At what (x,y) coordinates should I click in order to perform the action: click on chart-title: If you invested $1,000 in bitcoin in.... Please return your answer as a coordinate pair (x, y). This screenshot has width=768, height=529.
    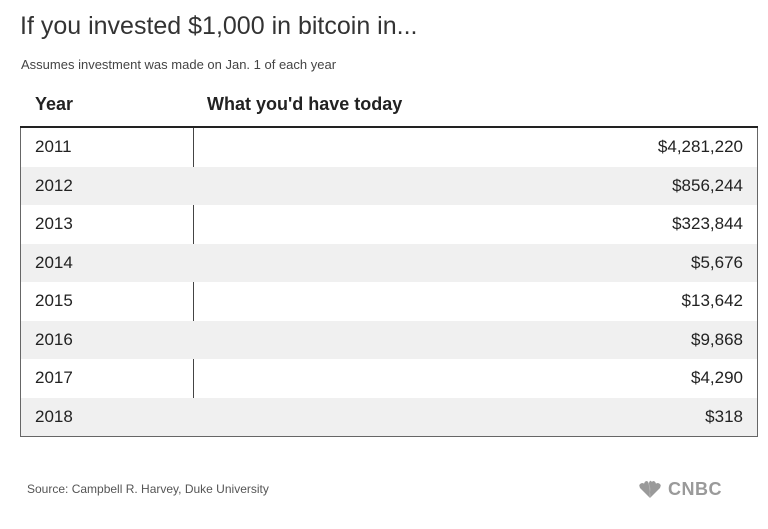
    Looking at the image, I should click on (219, 26).